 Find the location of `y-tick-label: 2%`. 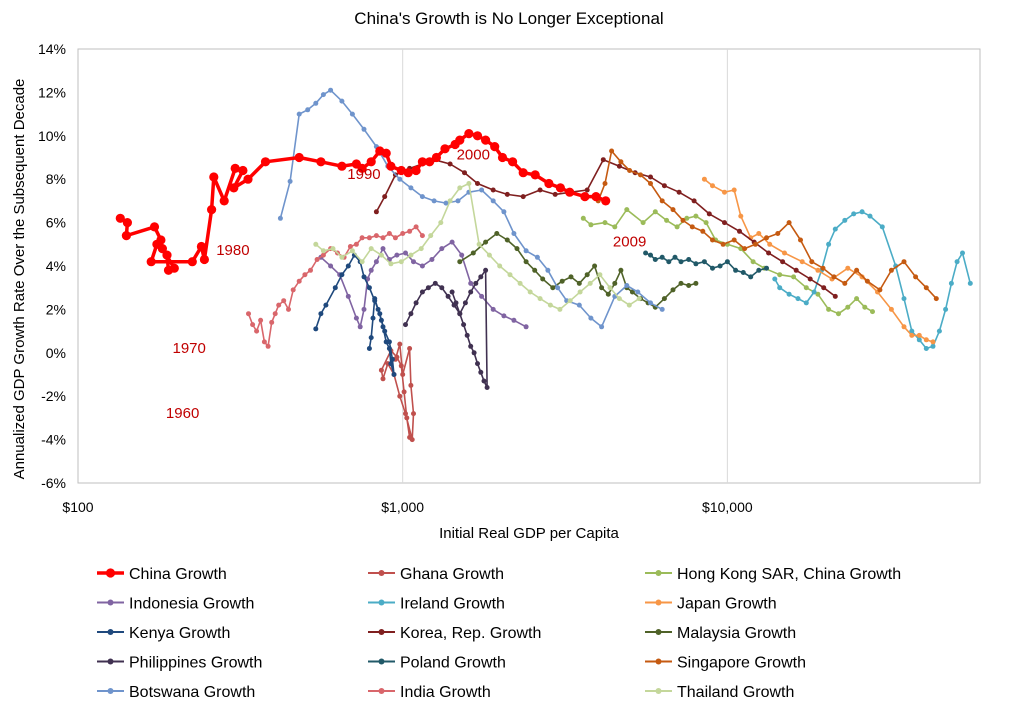

y-tick-label: 2% is located at coordinates (56, 309).